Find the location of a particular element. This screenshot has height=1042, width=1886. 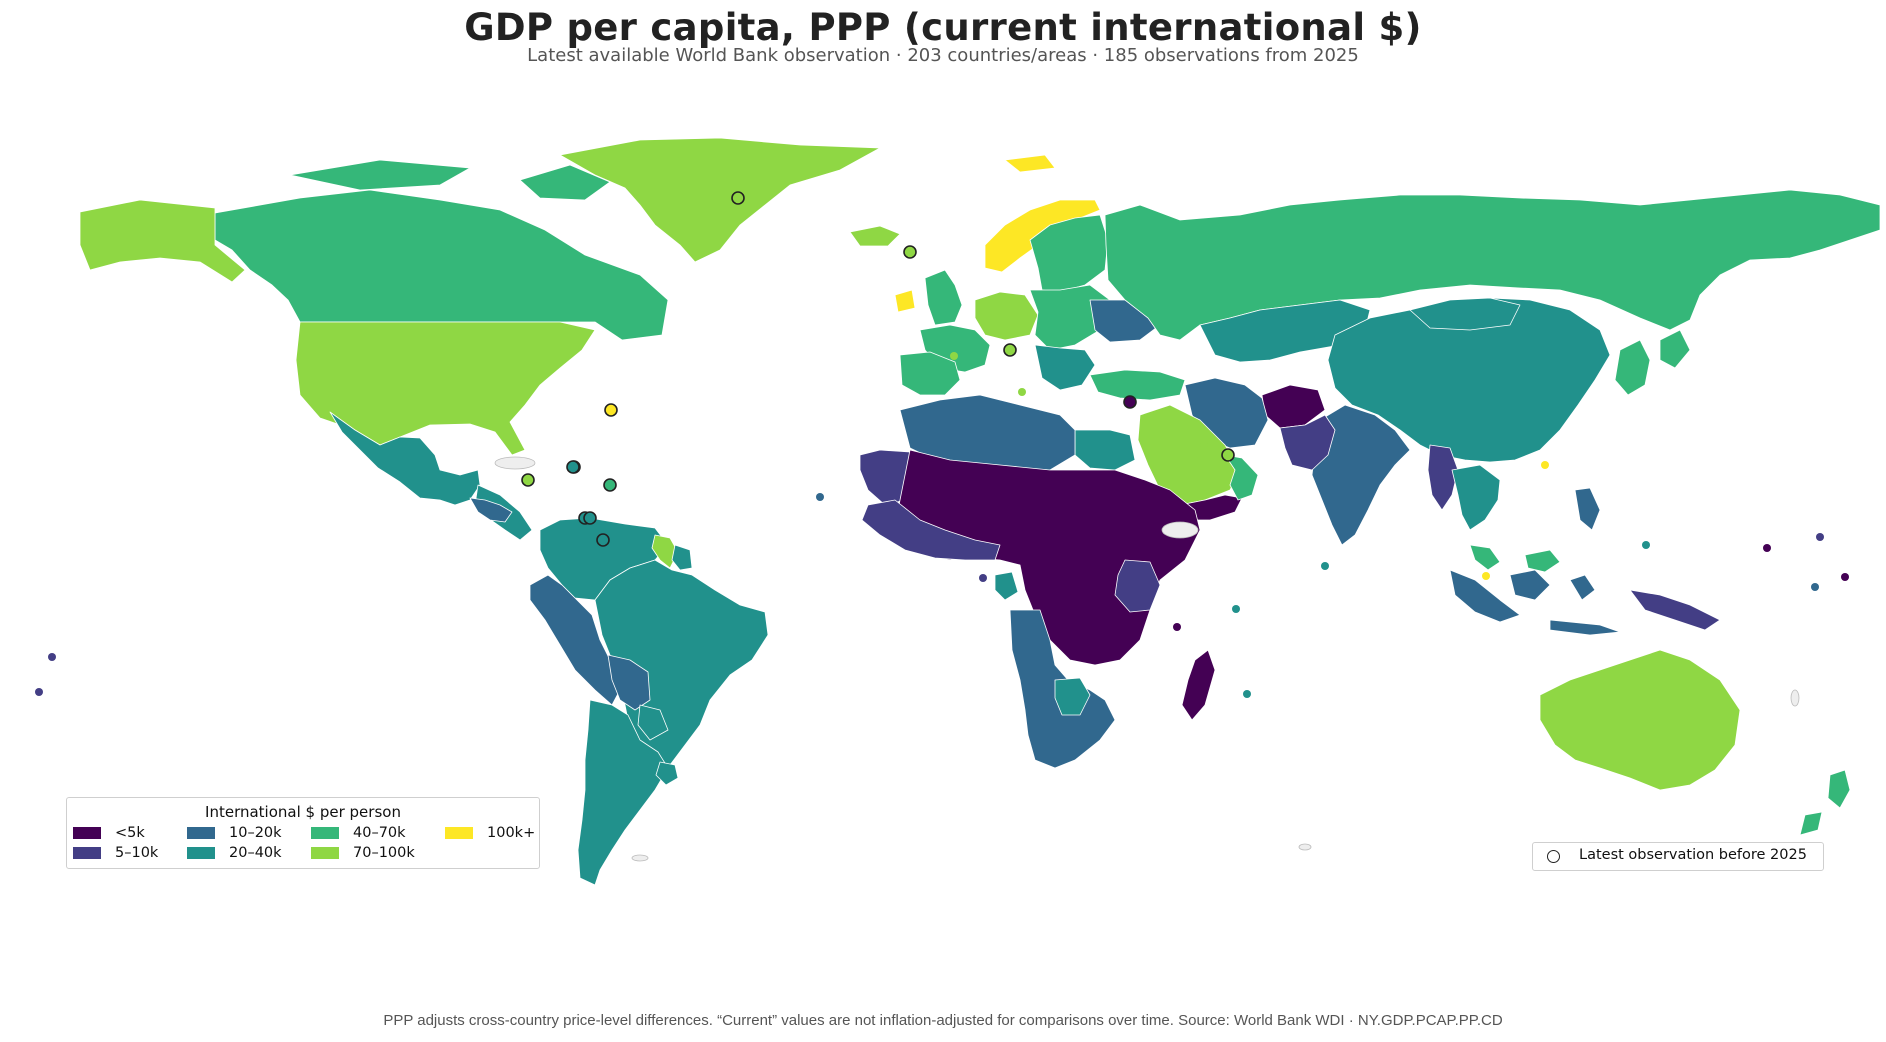

marker-legend-circle-icon is located at coordinates (1553, 856).